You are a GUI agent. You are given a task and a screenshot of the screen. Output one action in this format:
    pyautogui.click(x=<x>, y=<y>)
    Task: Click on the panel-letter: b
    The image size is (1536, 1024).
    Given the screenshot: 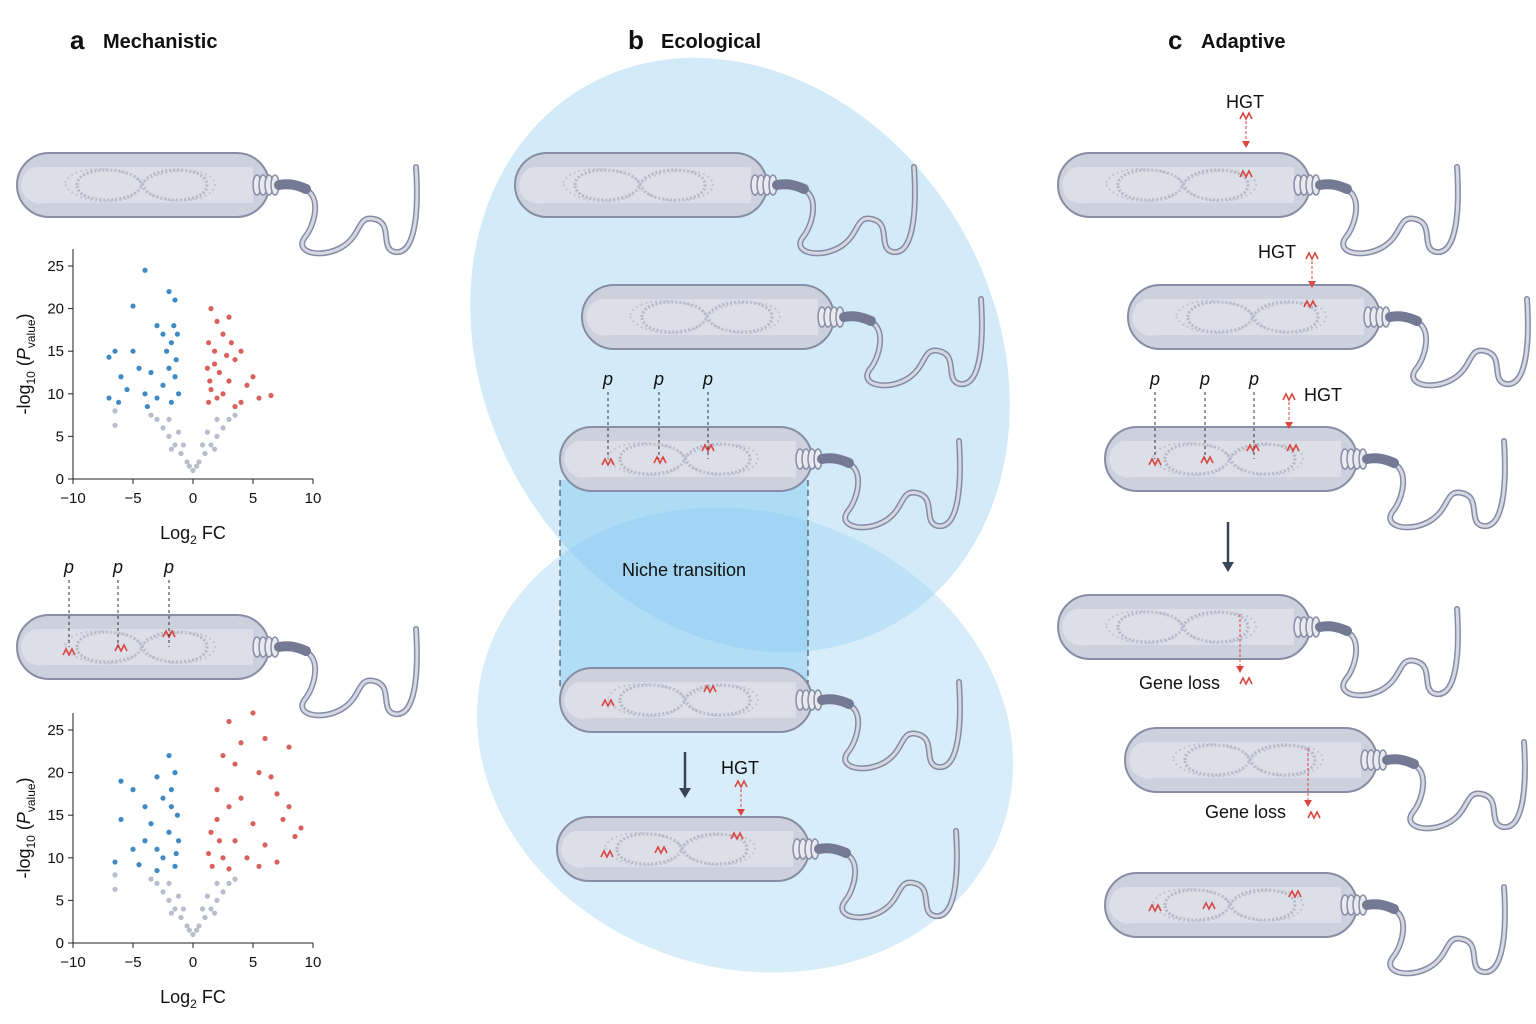 What is the action you would take?
    pyautogui.click(x=636, y=40)
    